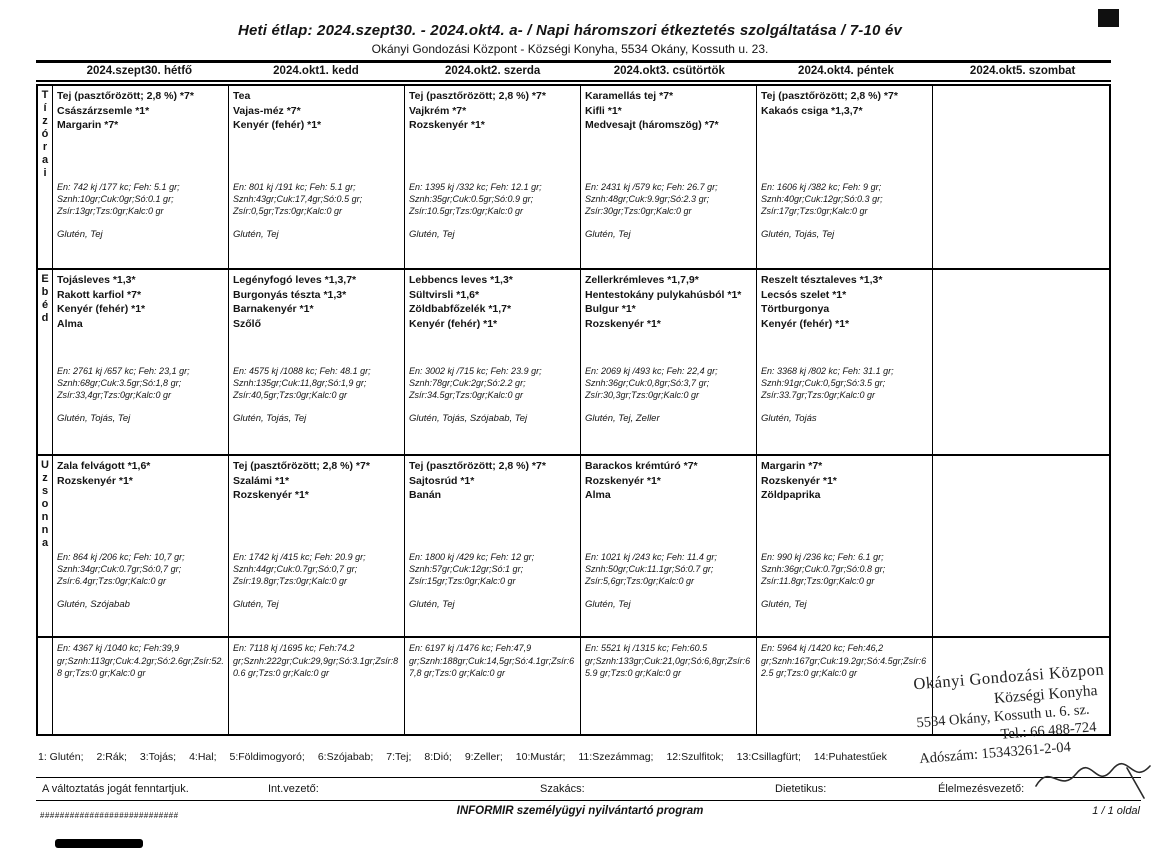 The width and height of the screenshot is (1169, 850). I want to click on nutrition-line: En: 864 kj /206 kc; Feh: 10,7 gr;, so click(121, 557).